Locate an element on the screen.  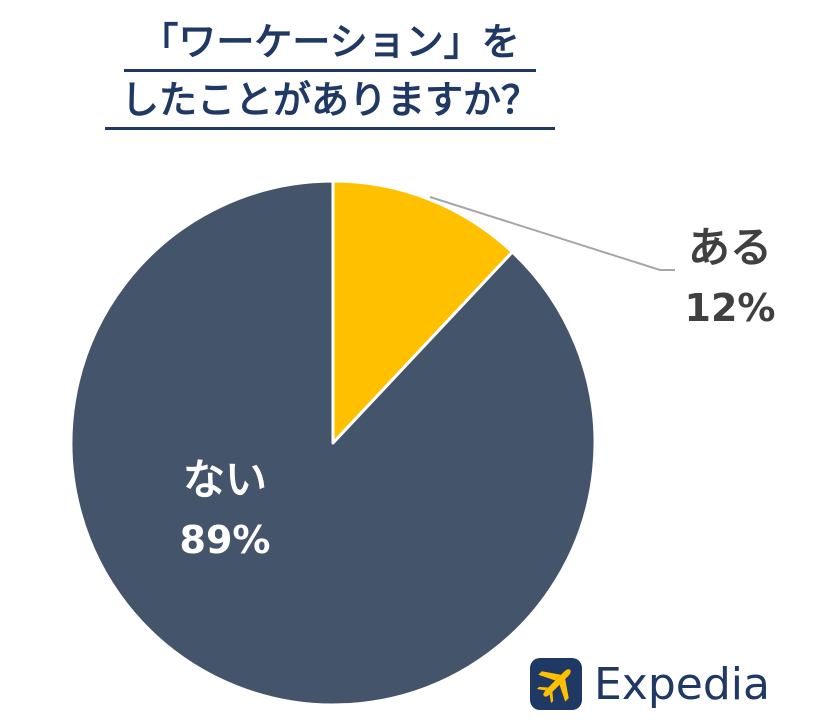
chart-title-line-2: したことがありますか？ is located at coordinates (329, 101).